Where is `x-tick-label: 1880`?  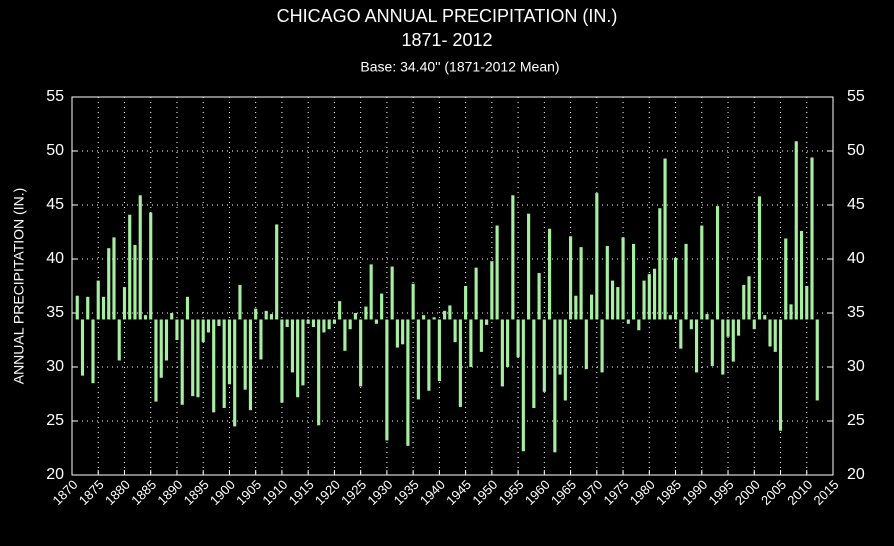
x-tick-label: 1880 is located at coordinates (117, 492).